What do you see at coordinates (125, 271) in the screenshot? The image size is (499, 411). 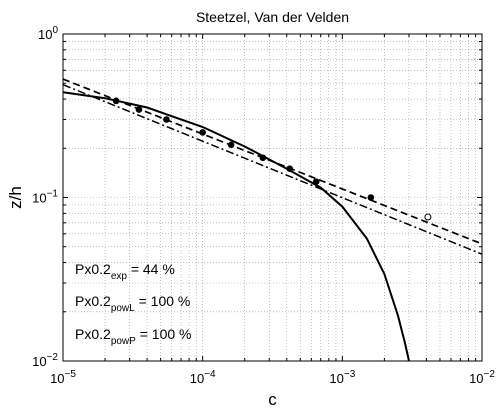 I see `annotation: Px0.2exp = 44 %` at bounding box center [125, 271].